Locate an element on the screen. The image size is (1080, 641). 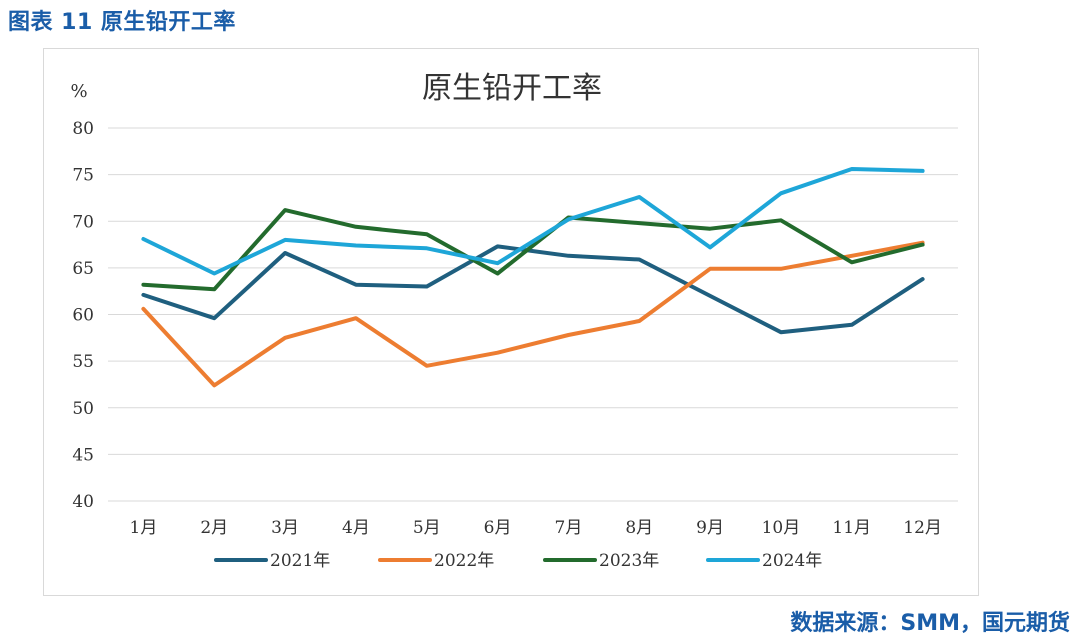
legend: 2021年 2022年 2023年 2024年 is located at coordinates (518, 561).